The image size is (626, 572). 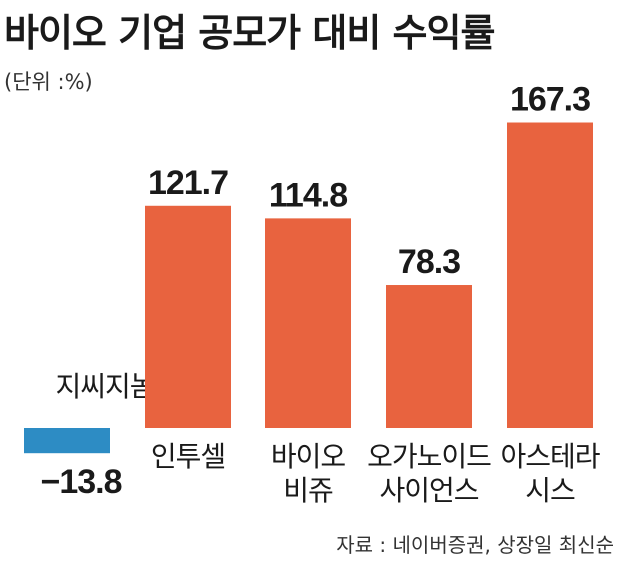 I want to click on value-label-2: 114.8, so click(x=308, y=195).